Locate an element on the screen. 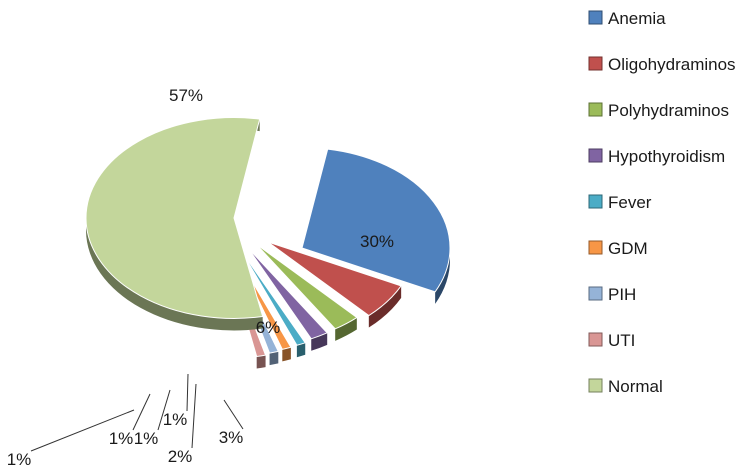 The image size is (750, 472). legend-label: Oligohydraminos is located at coordinates (672, 64).